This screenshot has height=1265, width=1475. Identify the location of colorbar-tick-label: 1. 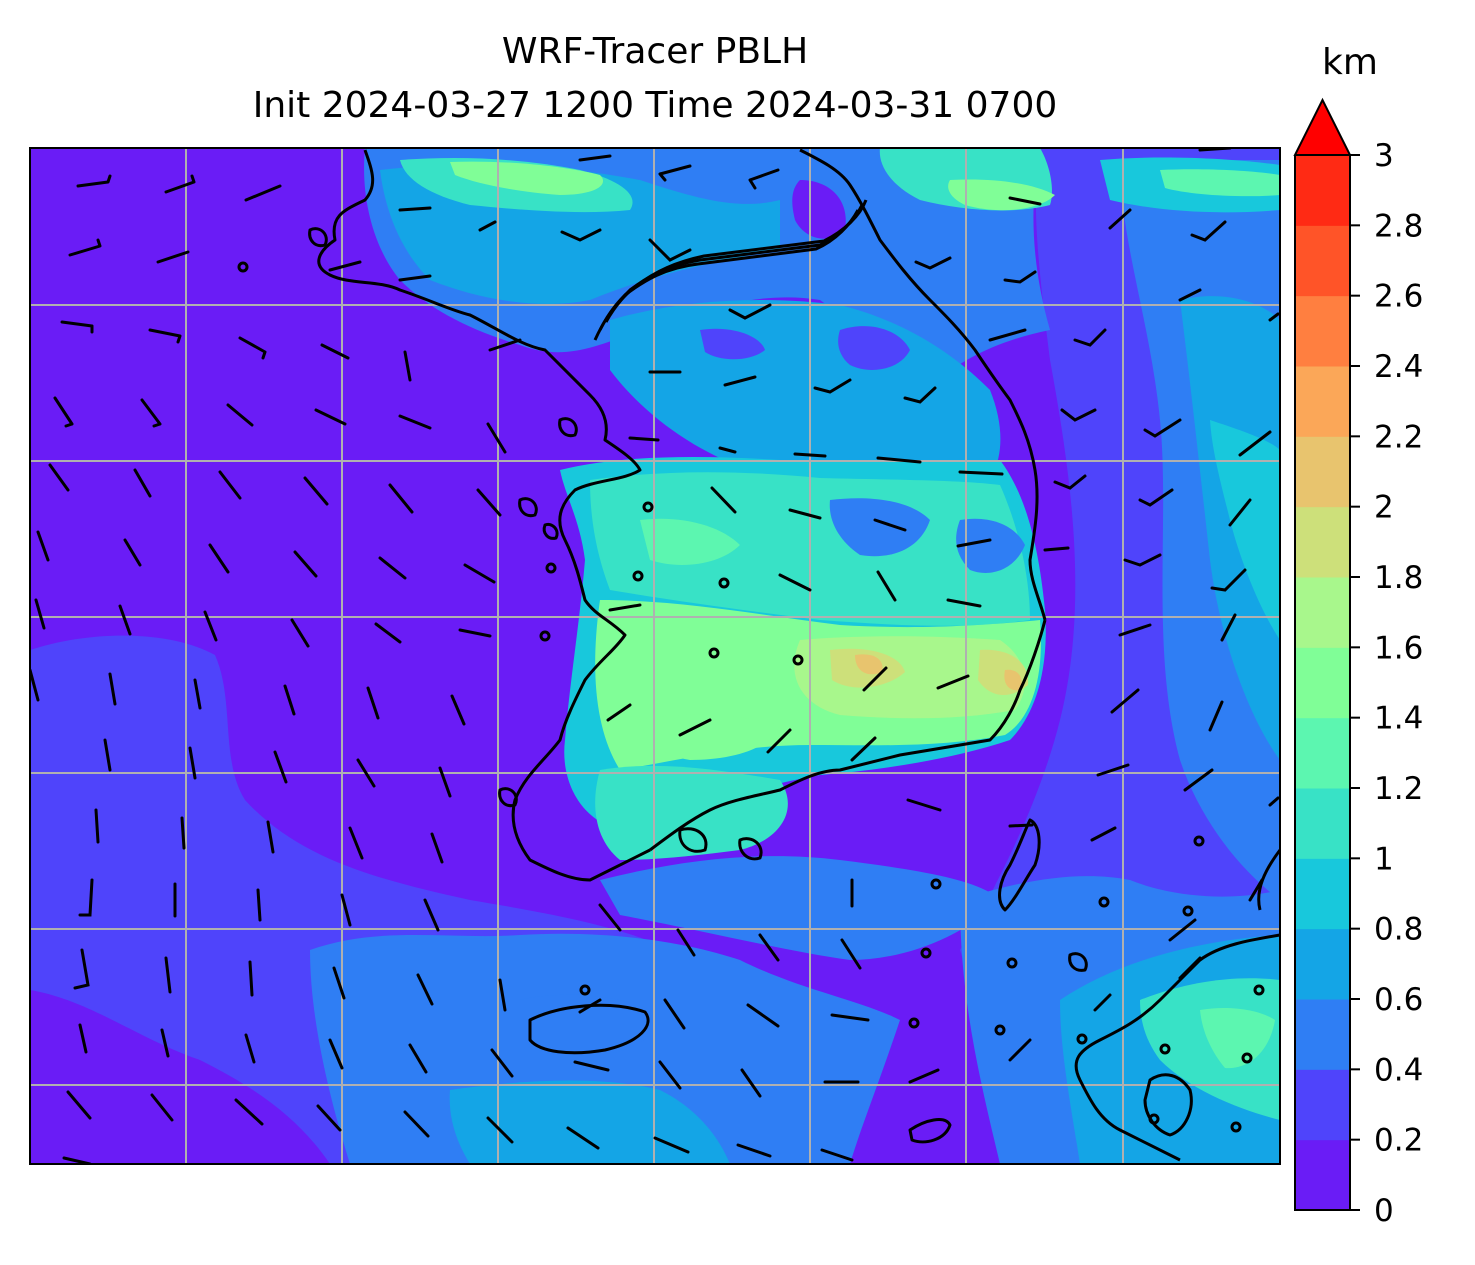
(1384, 859).